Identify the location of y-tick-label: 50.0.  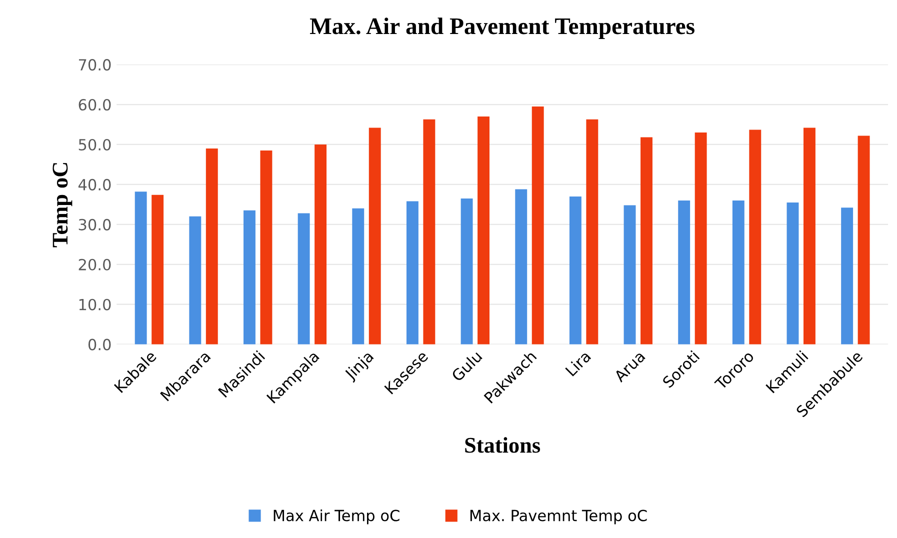
(94, 144).